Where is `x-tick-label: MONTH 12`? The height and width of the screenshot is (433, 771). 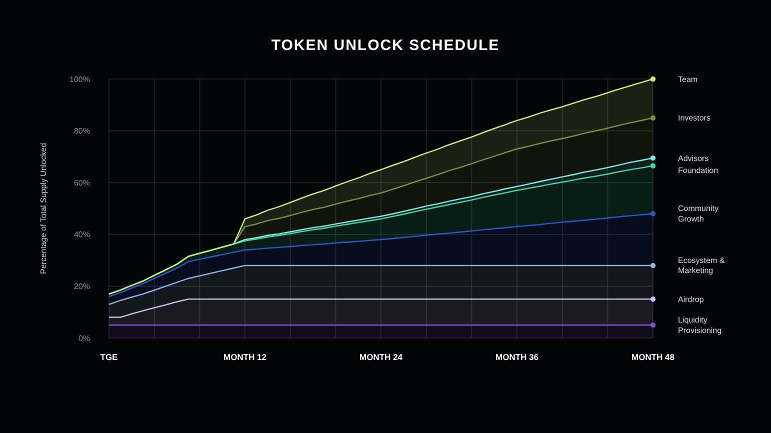
x-tick-label: MONTH 12 is located at coordinates (245, 357).